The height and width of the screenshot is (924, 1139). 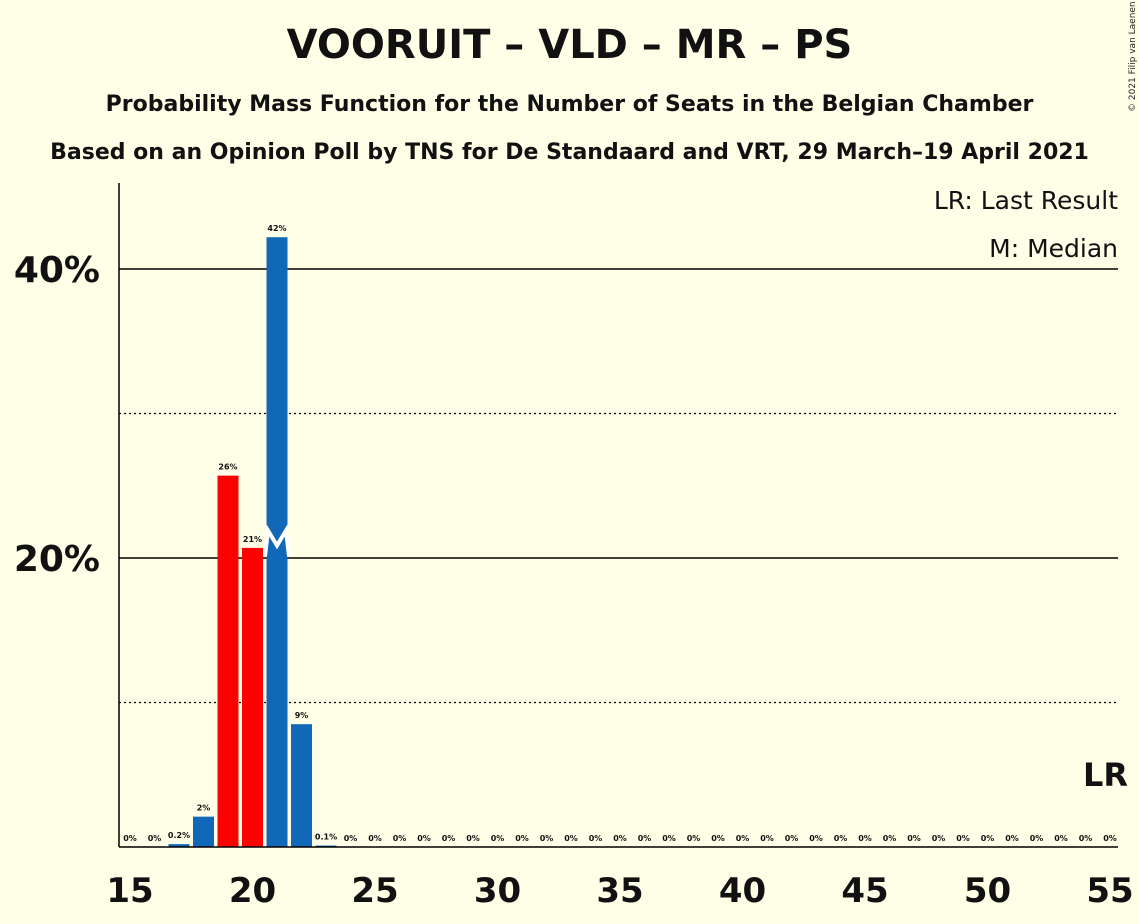 What do you see at coordinates (988, 838) in the screenshot?
I see `bar-label-50: 0%` at bounding box center [988, 838].